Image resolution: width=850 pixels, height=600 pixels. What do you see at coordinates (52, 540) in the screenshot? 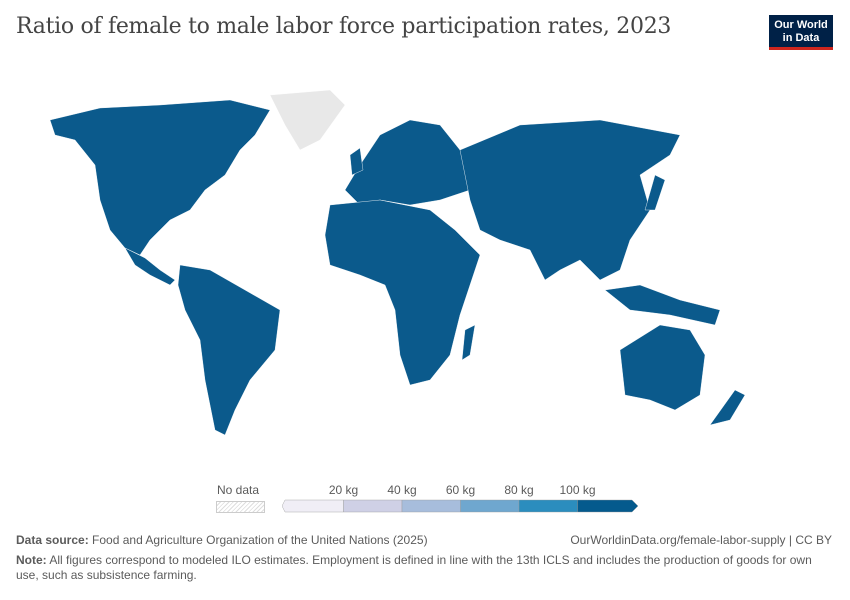
I see `source-label: Data source:` at bounding box center [52, 540].